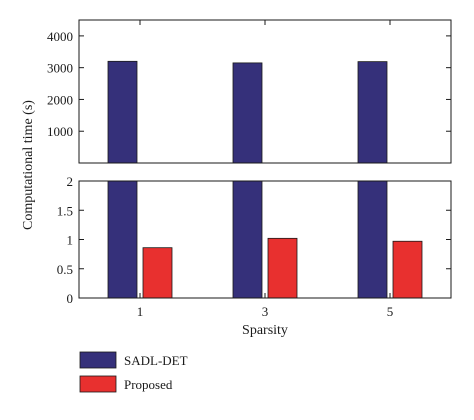  Describe the element at coordinates (265, 330) in the screenshot. I see `x-axis-label: Sparsity` at that location.